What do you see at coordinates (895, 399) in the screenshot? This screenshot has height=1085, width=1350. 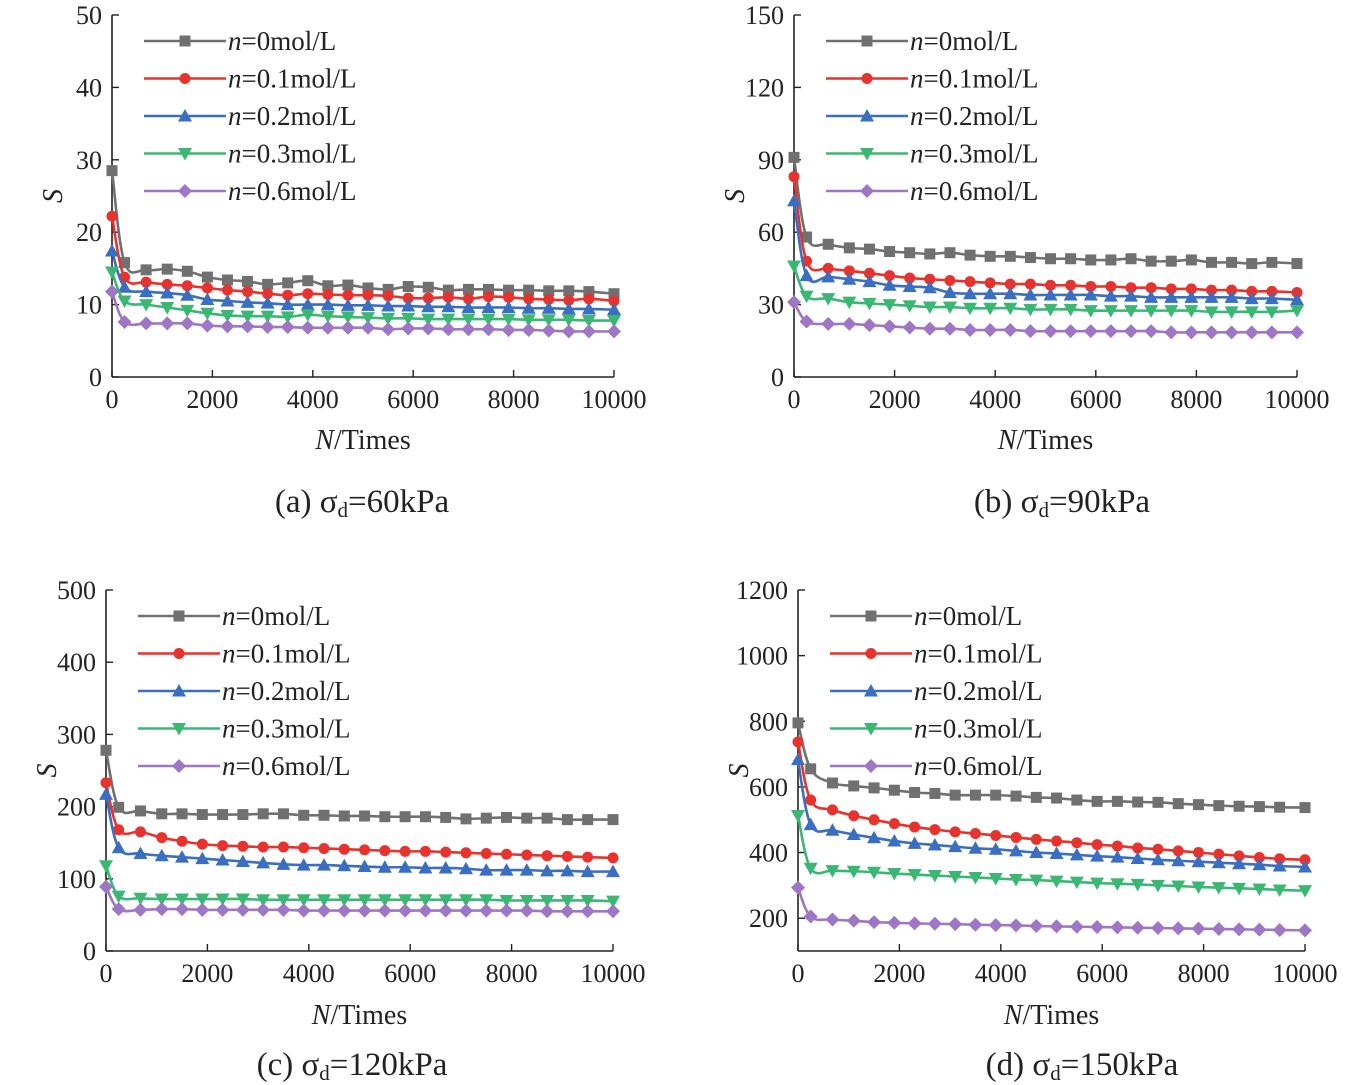 I see `x-tick-label: 2000` at bounding box center [895, 399].